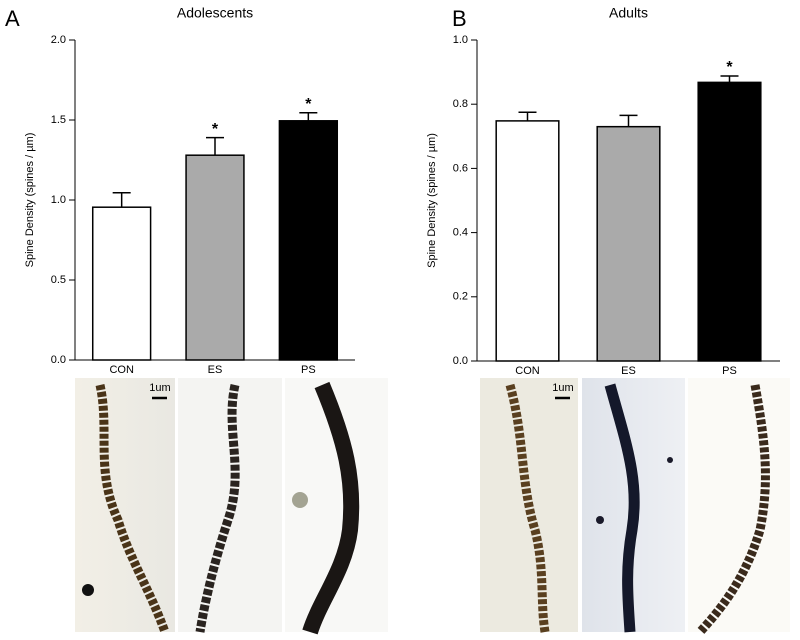  What do you see at coordinates (215, 13) in the screenshot?
I see `chart-title: Adolescents` at bounding box center [215, 13].